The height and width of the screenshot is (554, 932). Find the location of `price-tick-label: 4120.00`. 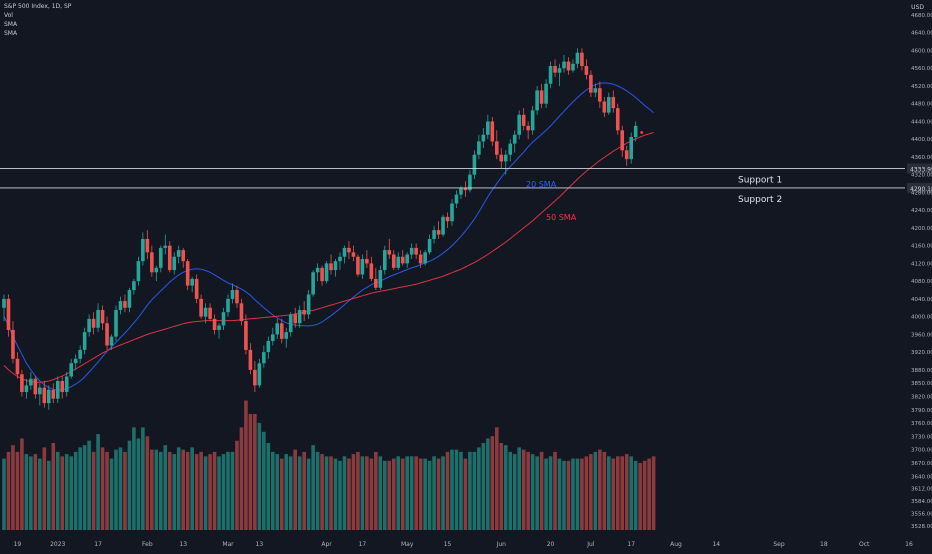

price-tick-label: 4120.00 is located at coordinates (921, 264).